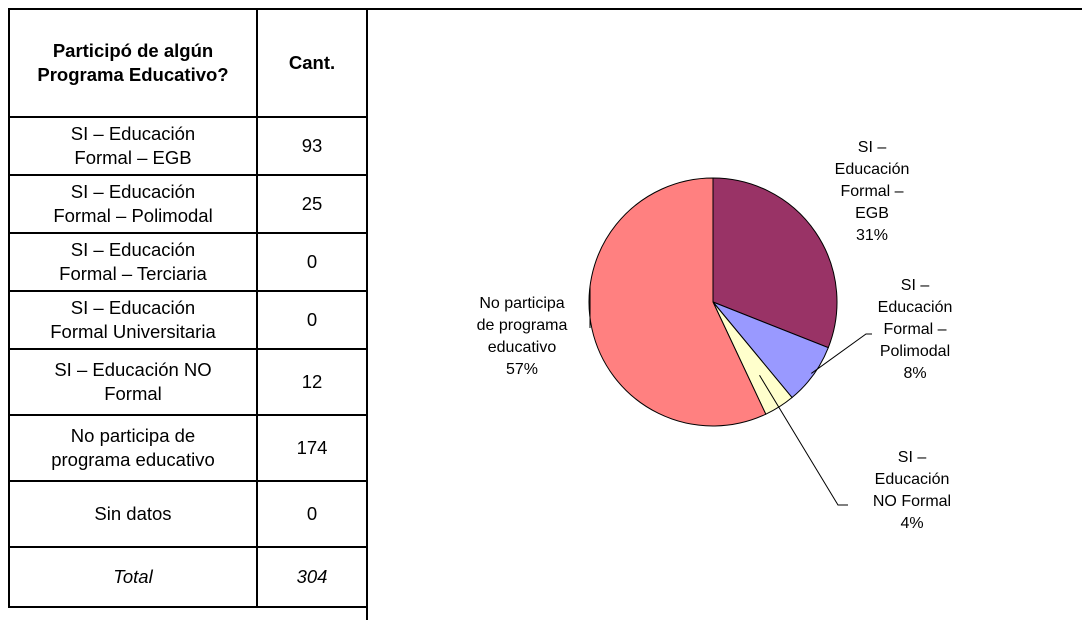  Describe the element at coordinates (312, 63) in the screenshot. I see `header-count: Cant.` at that location.